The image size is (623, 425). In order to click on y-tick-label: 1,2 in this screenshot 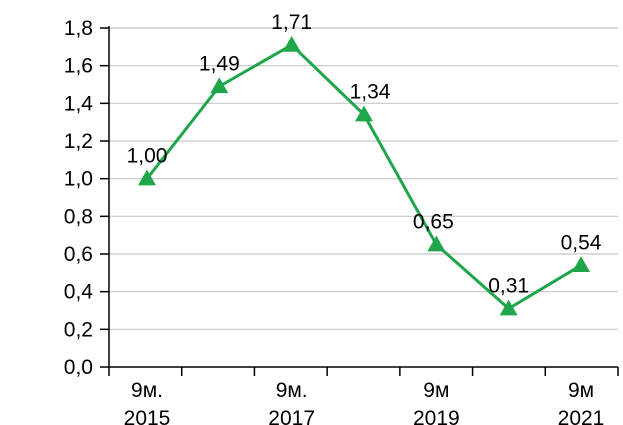, I will do `click(78, 141)`.